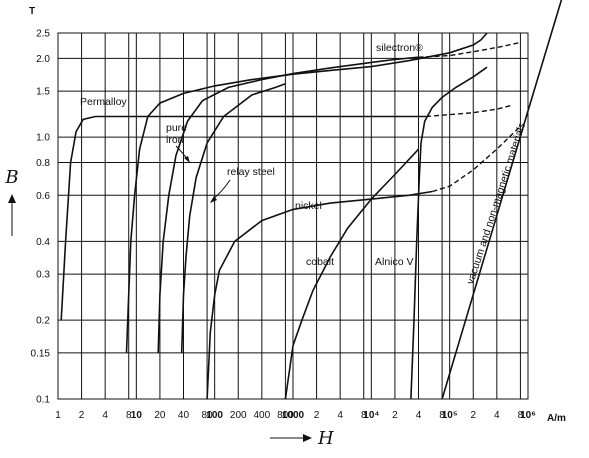 The width and height of the screenshot is (589, 458). Describe the element at coordinates (251, 172) in the screenshot. I see `label-relay-steel: relay steel` at that location.